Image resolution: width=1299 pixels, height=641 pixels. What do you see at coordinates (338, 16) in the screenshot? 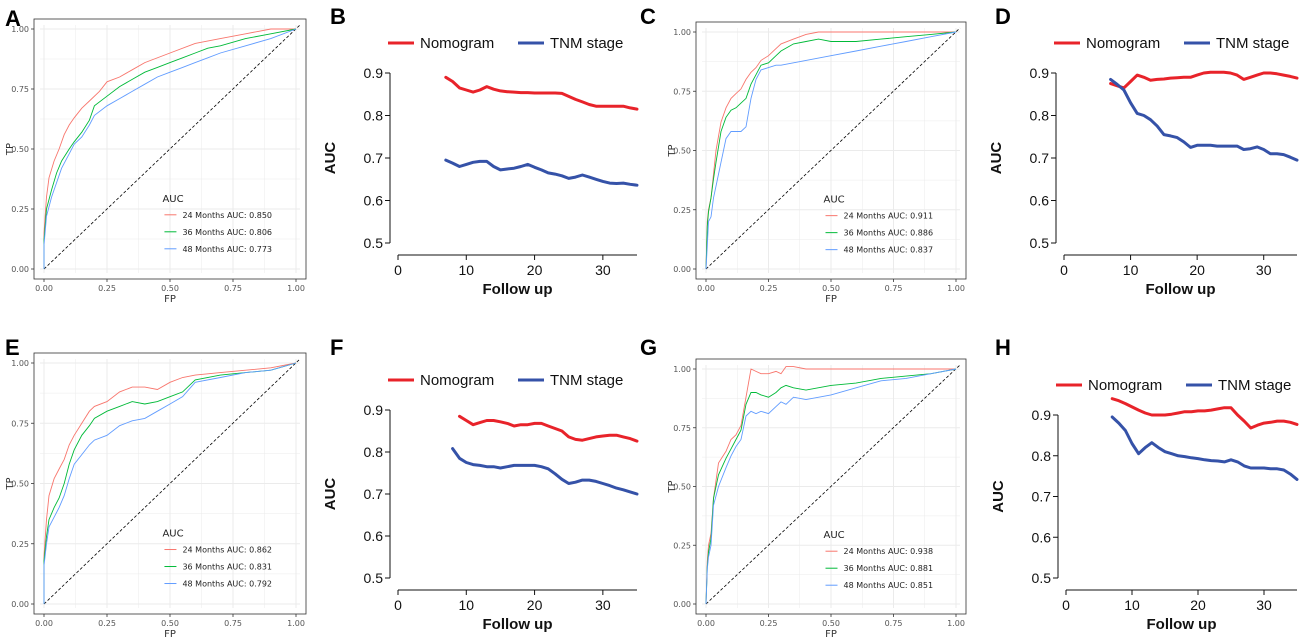
I see `panel-label: B` at bounding box center [338, 16].